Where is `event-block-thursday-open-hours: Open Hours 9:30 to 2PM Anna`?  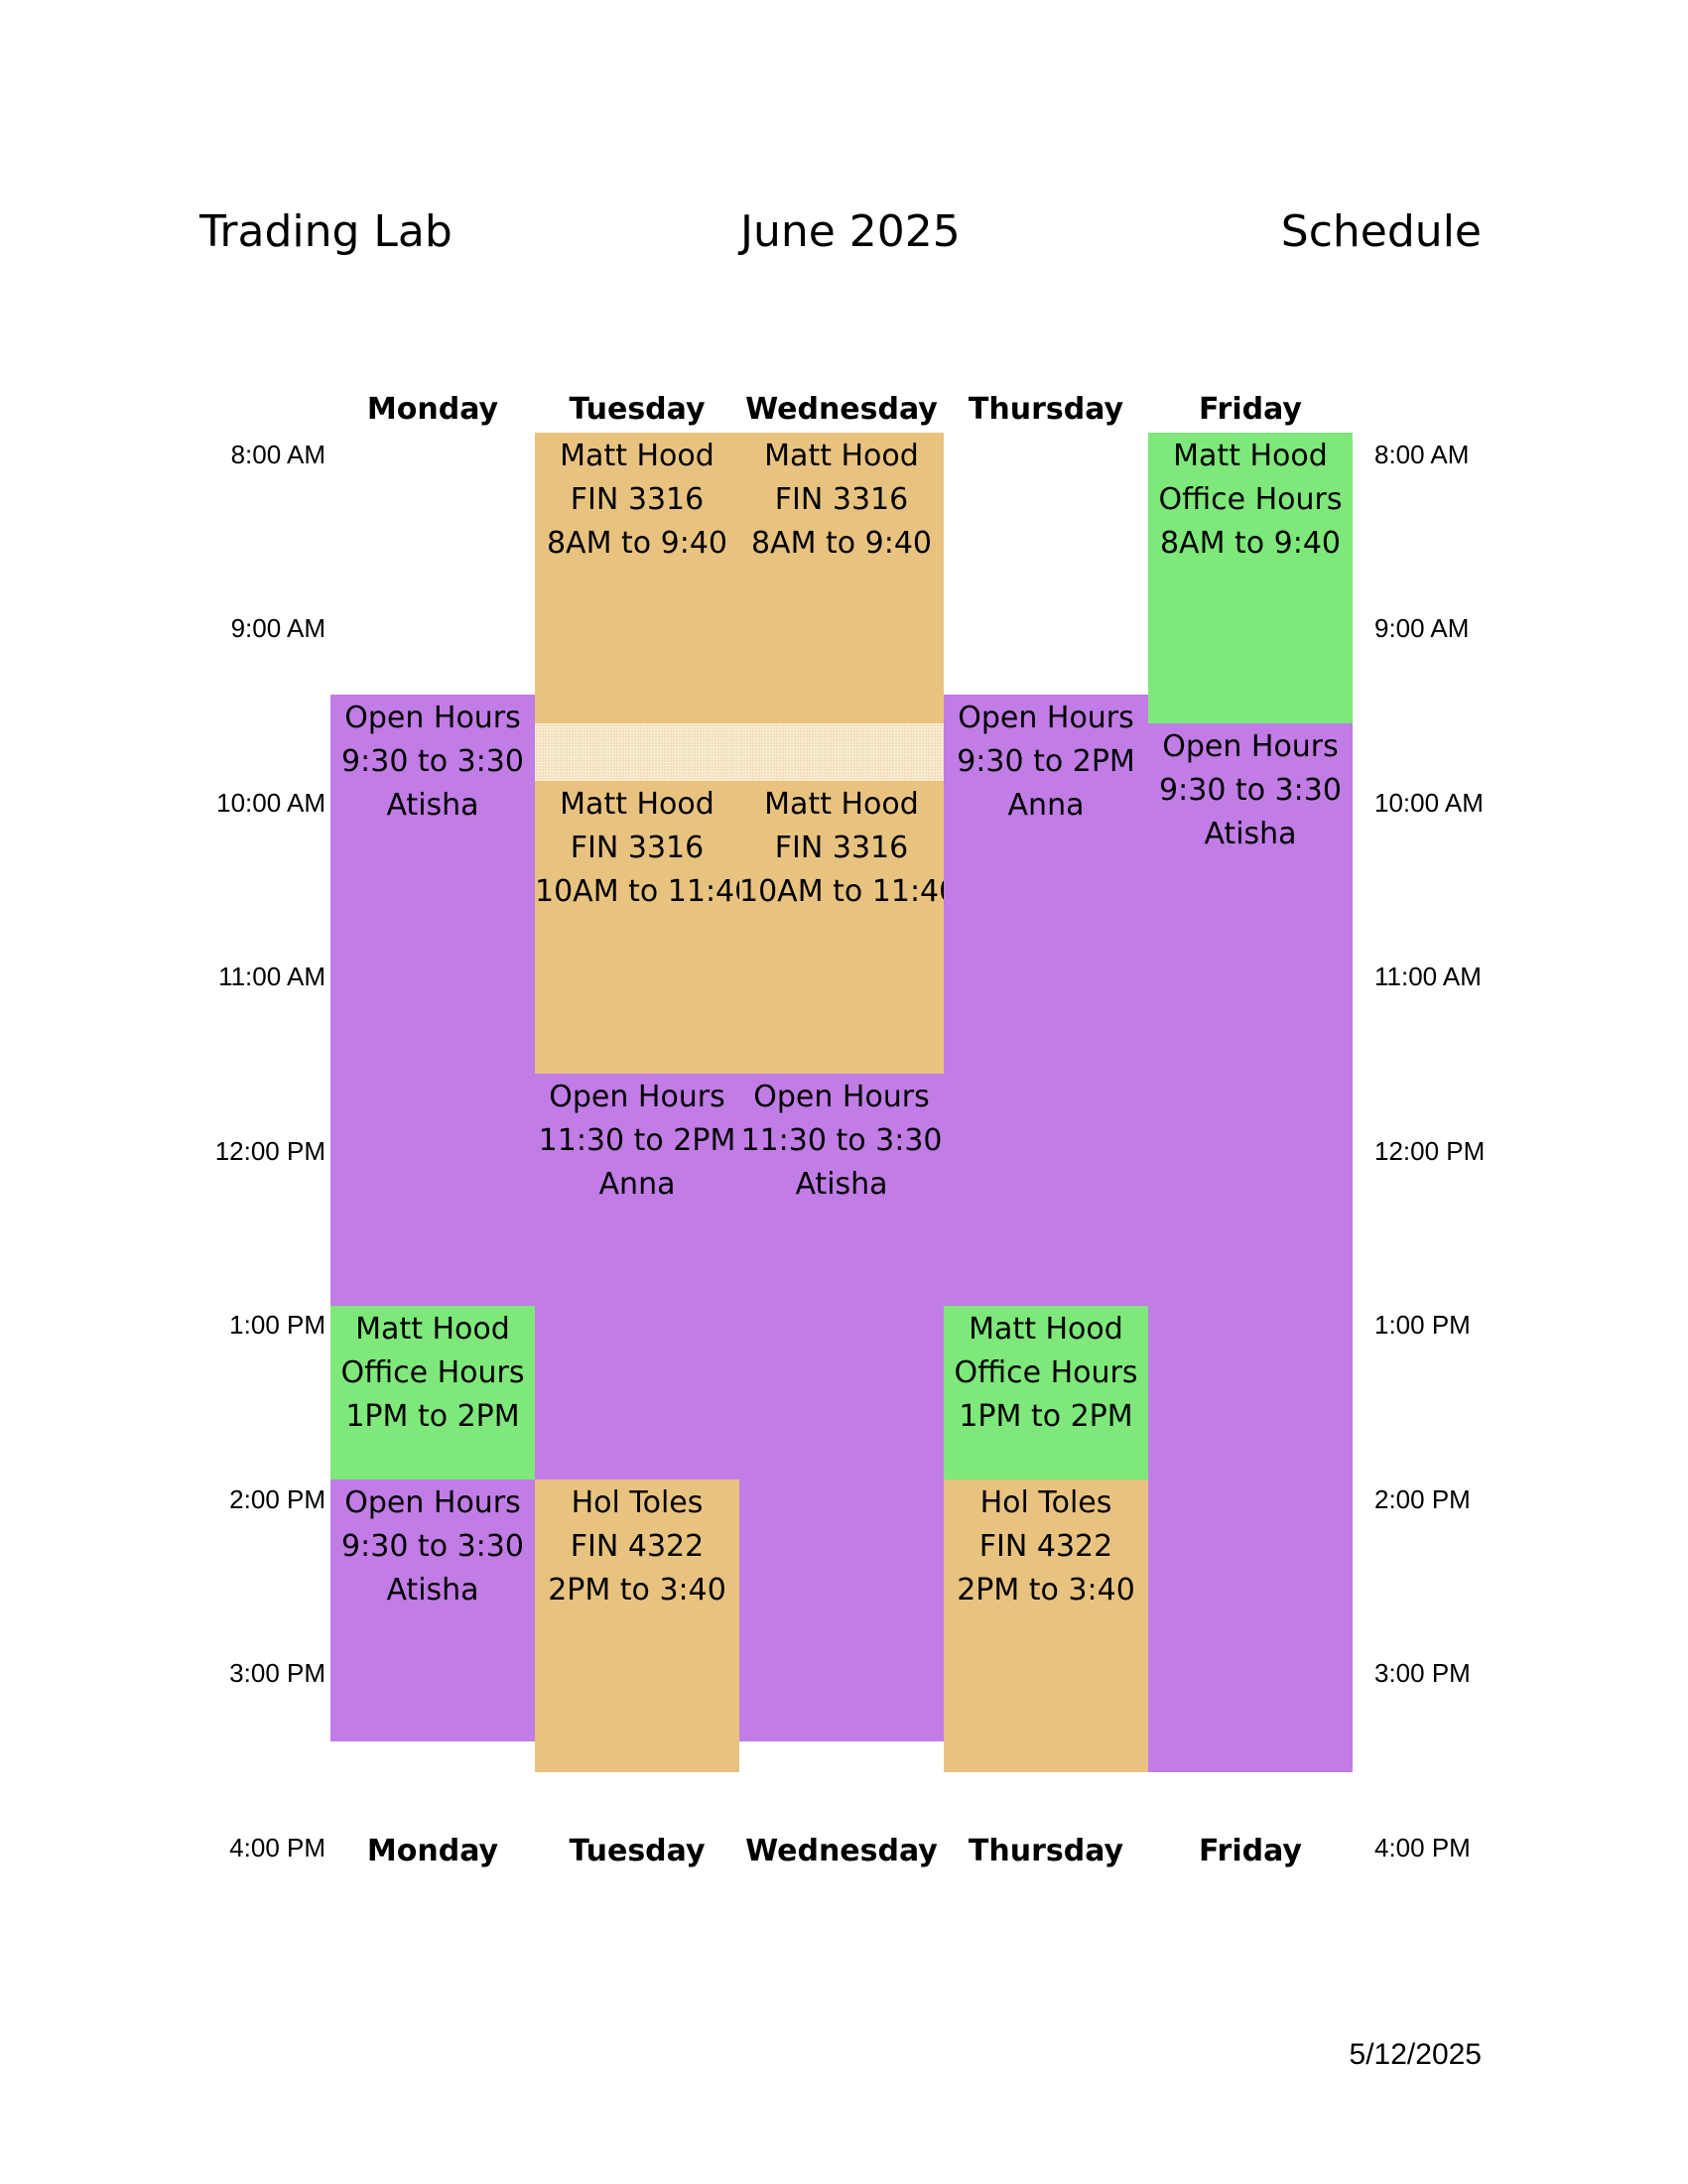 event-block-thursday-open-hours: Open Hours 9:30 to 2PM Anna is located at coordinates (1046, 1000).